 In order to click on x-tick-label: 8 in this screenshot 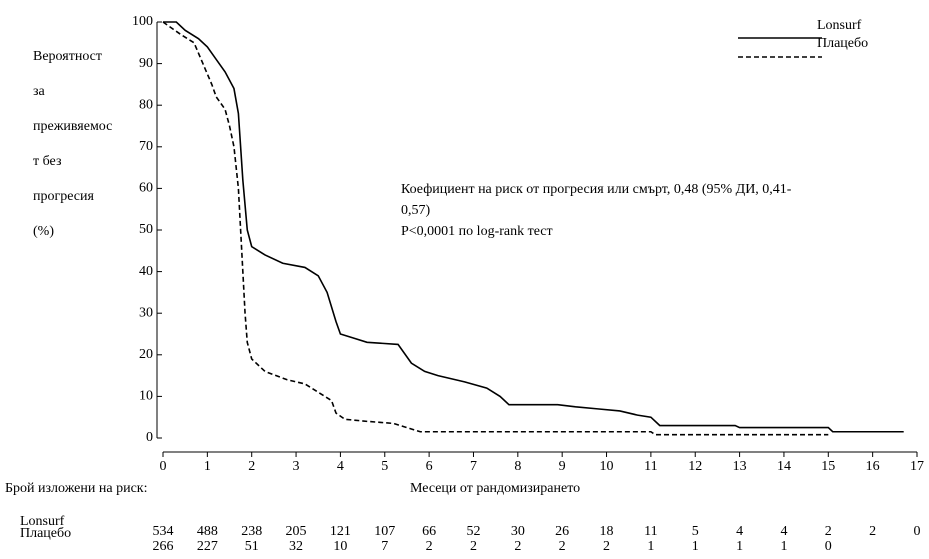, I will do `click(517, 466)`.